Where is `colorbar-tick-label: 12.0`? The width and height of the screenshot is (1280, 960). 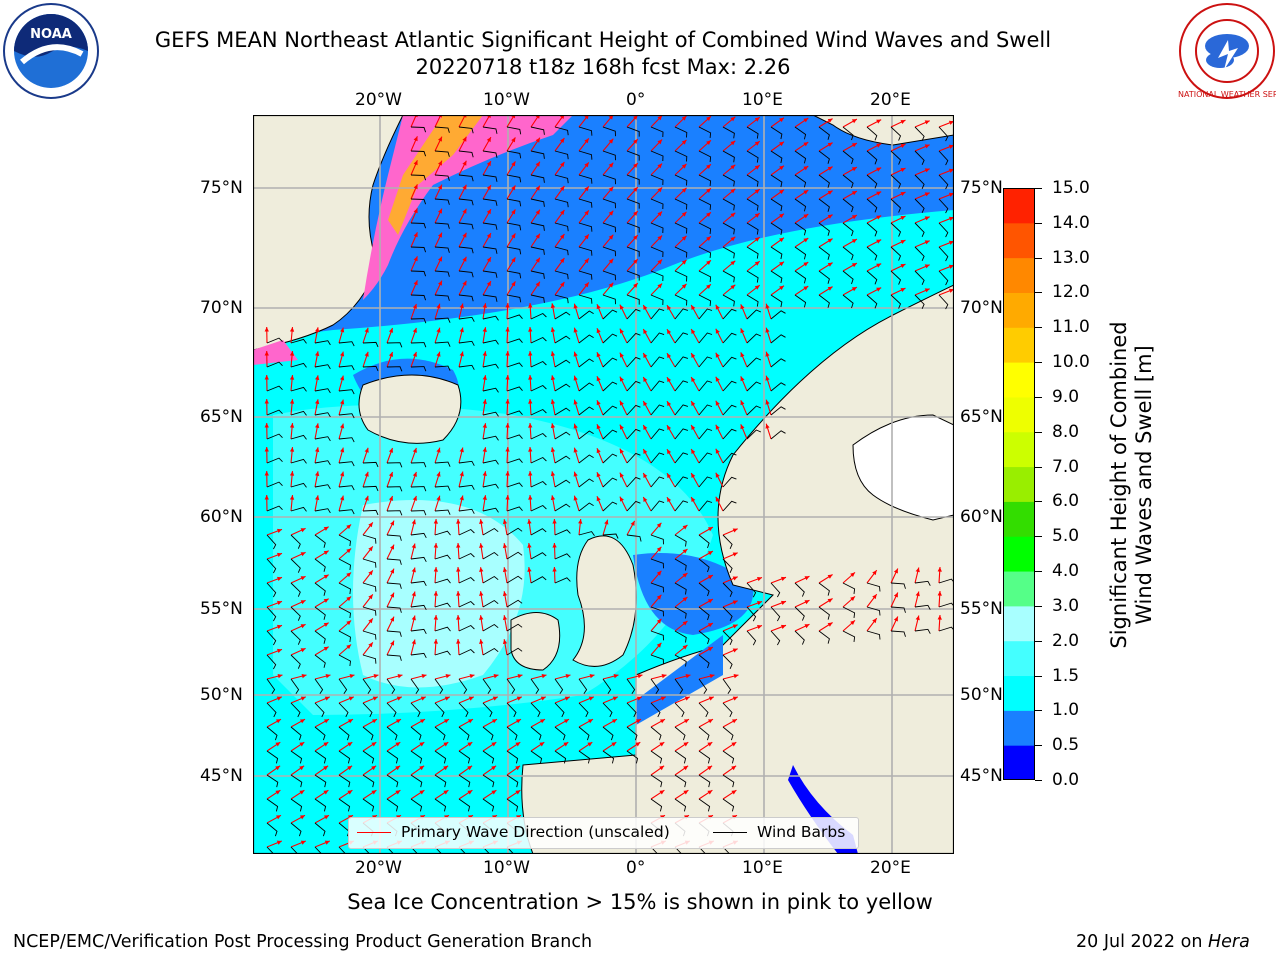 colorbar-tick-label: 12.0 is located at coordinates (1071, 292).